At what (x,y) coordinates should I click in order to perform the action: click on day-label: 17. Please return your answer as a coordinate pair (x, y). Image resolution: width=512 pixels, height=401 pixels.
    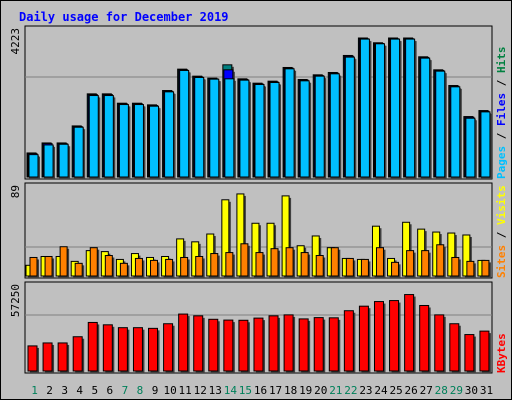
    Looking at the image, I should click on (275, 390).